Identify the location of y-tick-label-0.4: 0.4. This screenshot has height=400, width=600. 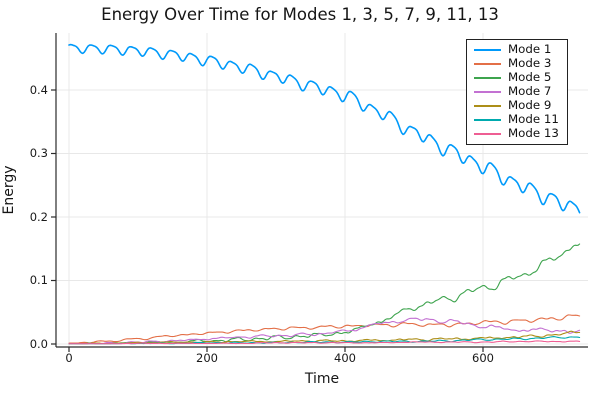
(38, 89).